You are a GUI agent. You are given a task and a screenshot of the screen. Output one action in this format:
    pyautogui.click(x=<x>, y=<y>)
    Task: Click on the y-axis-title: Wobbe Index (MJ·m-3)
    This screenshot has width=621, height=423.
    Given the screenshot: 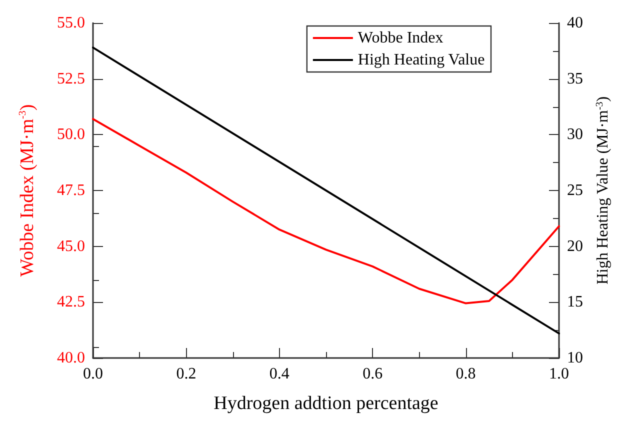 What is the action you would take?
    pyautogui.click(x=27, y=190)
    